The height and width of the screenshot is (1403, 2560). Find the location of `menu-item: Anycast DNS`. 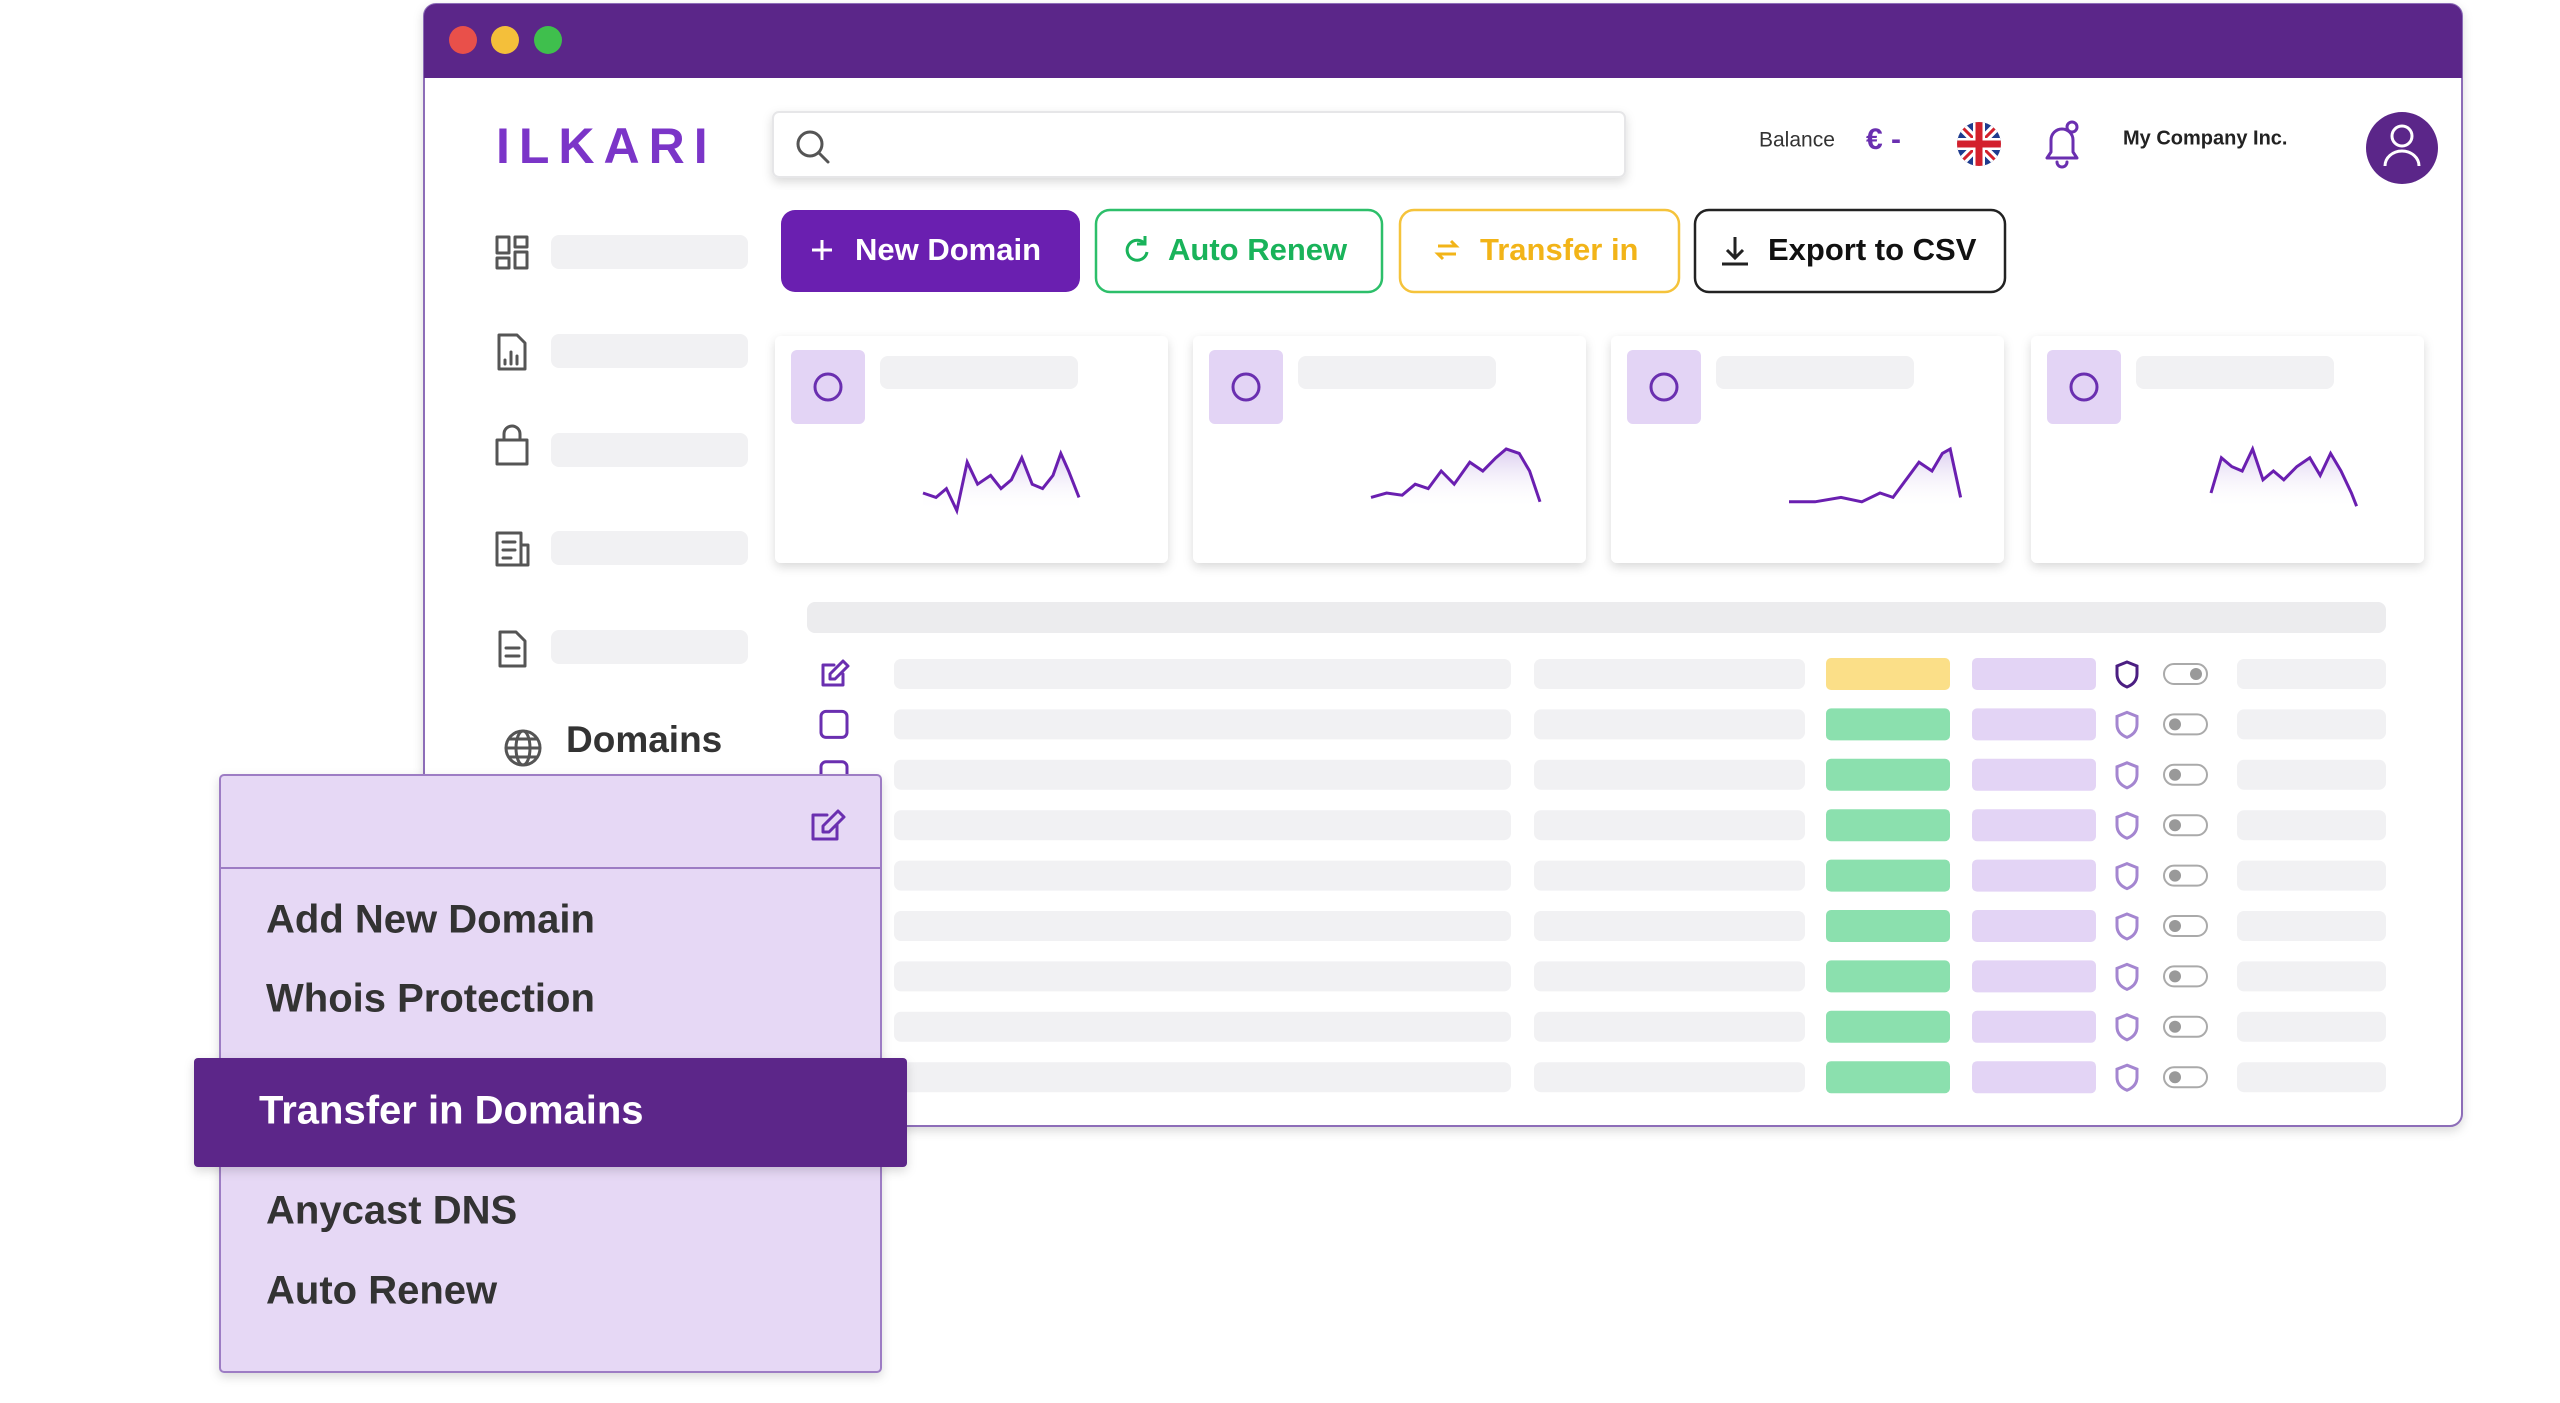

menu-item: Anycast DNS is located at coordinates (391, 1211).